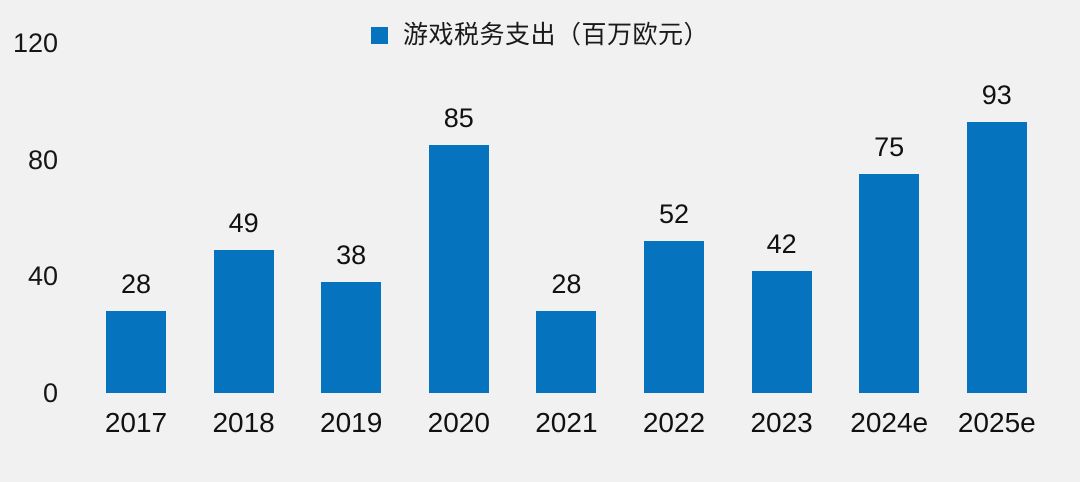  What do you see at coordinates (996, 257) in the screenshot?
I see `bar-2025e` at bounding box center [996, 257].